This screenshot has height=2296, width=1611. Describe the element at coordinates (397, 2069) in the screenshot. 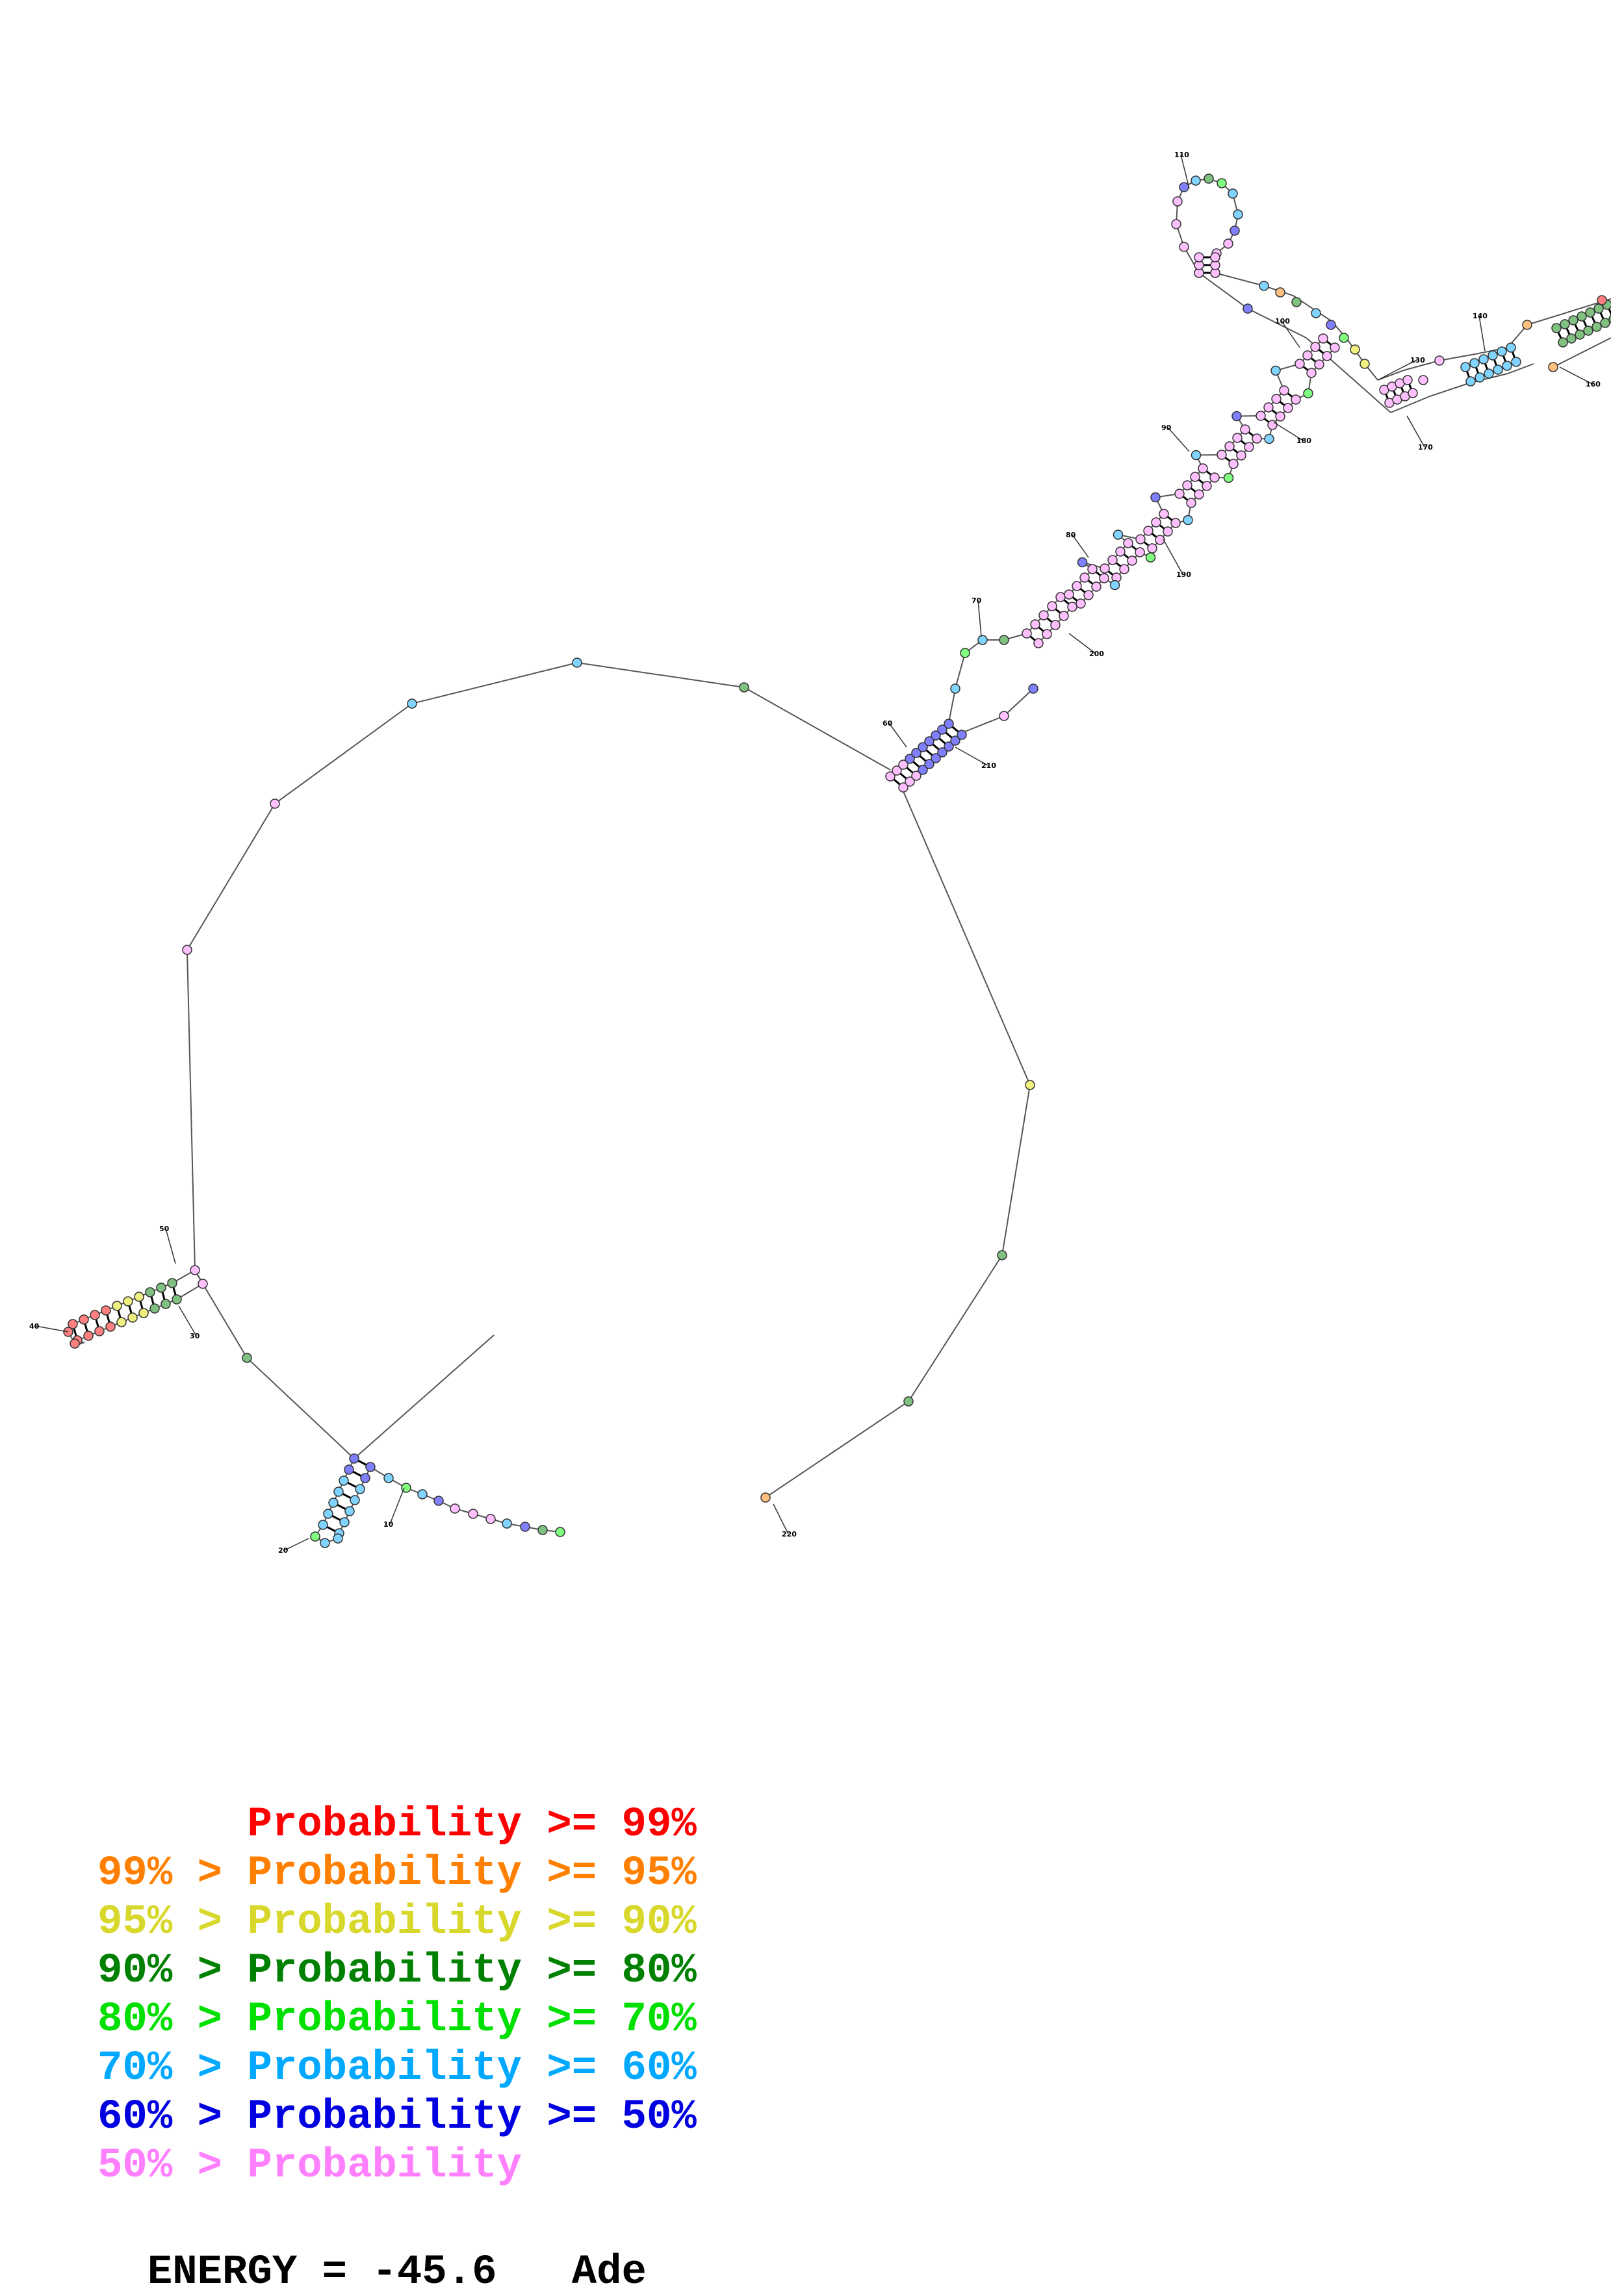

I see `legend-row: 70% > Probability >= 60%` at that location.